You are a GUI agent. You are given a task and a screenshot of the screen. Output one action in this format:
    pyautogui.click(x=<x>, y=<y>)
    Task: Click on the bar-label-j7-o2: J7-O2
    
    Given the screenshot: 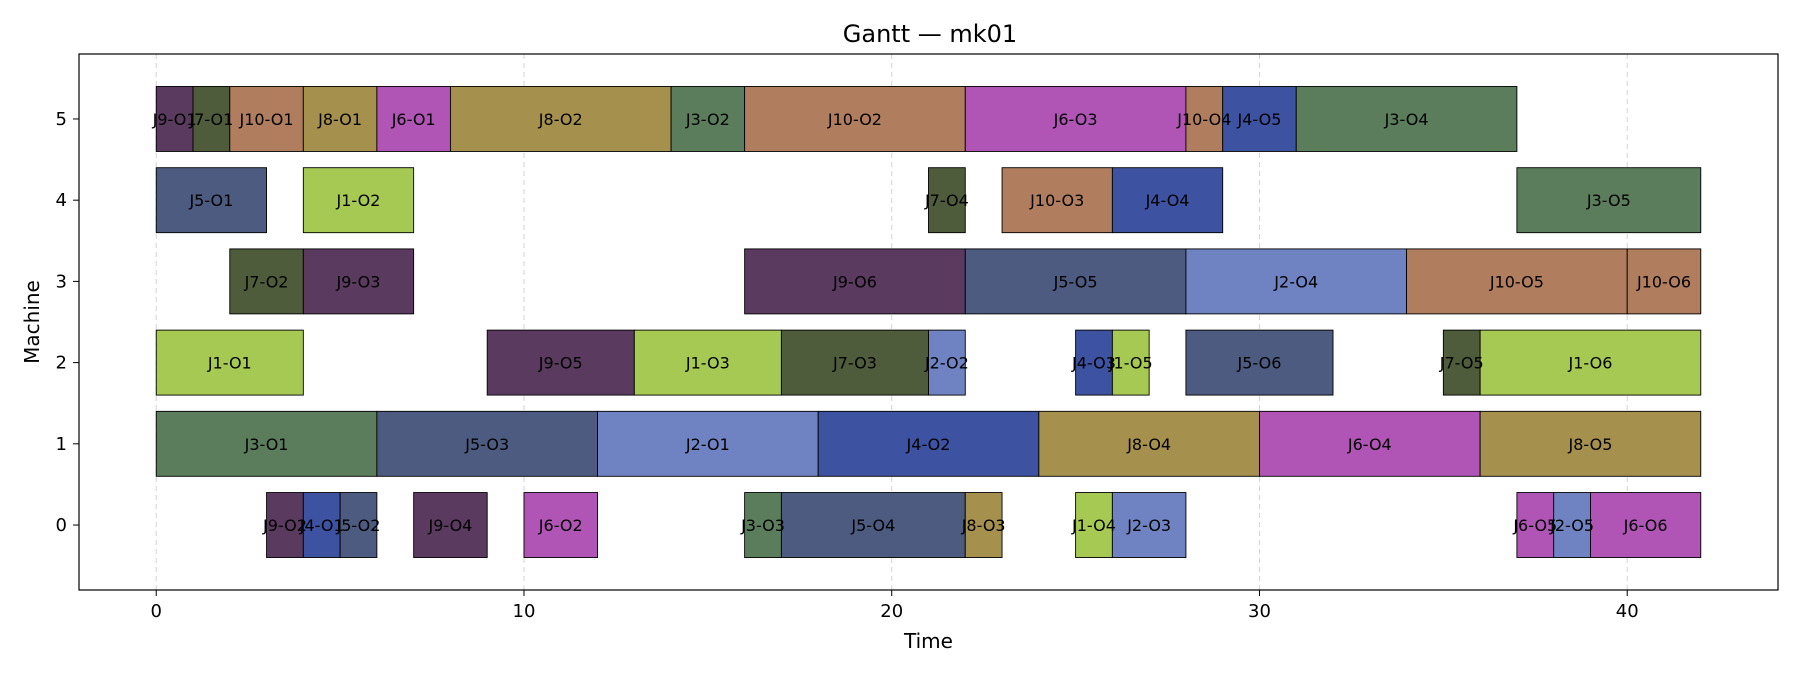 What is the action you would take?
    pyautogui.click(x=266, y=281)
    